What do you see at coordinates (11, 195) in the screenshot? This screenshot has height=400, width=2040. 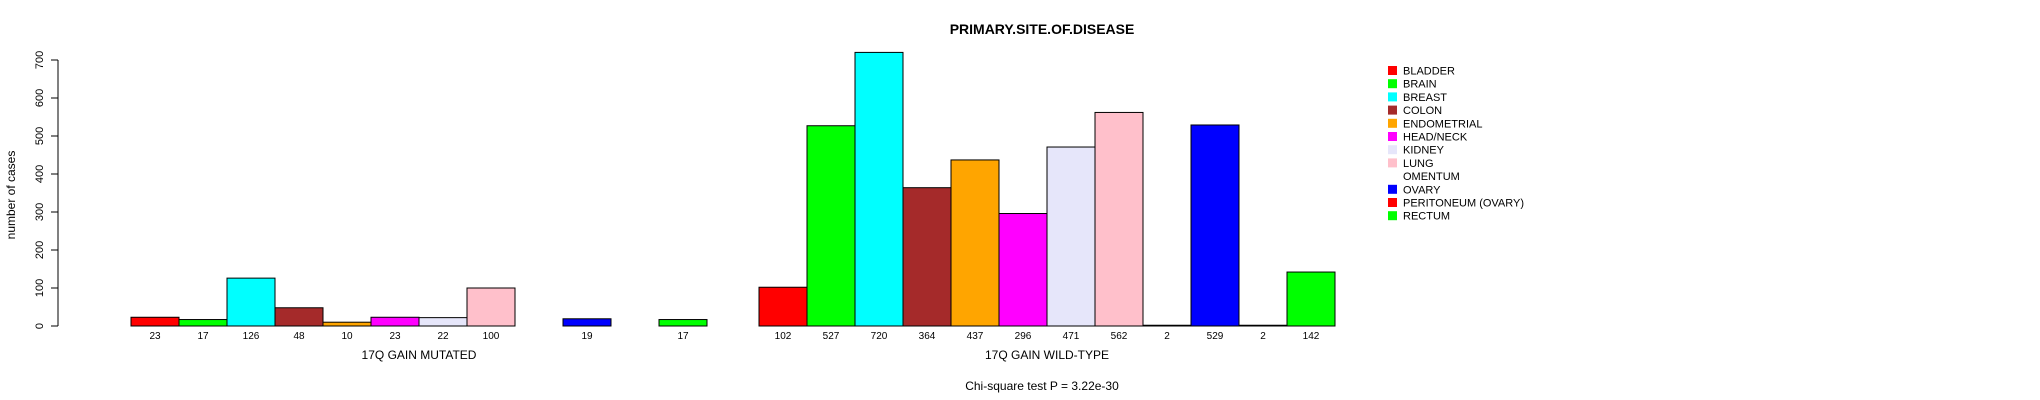 I see `y-axis-title: number of cases` at bounding box center [11, 195].